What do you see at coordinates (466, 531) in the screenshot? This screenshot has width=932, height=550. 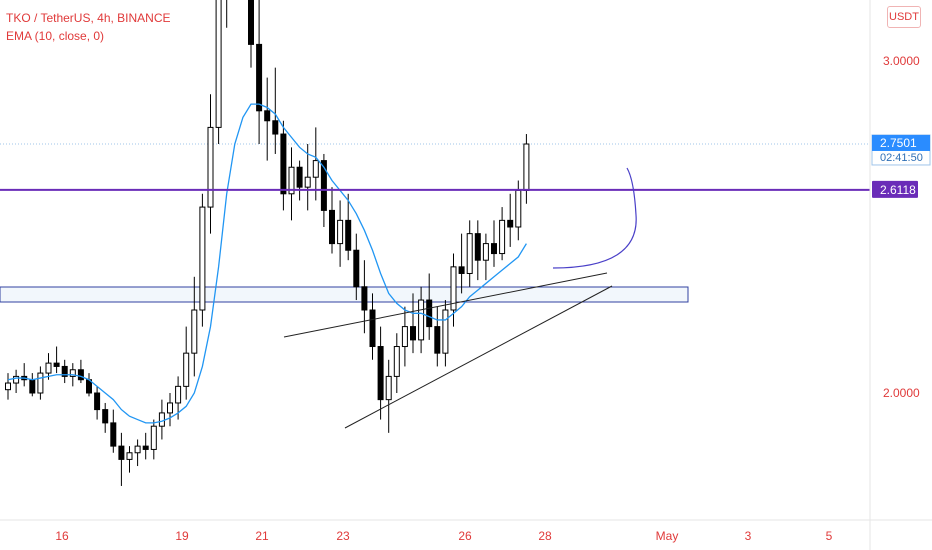 I see `time-axis: 16 19 21 23 26 28 May 3 5` at bounding box center [466, 531].